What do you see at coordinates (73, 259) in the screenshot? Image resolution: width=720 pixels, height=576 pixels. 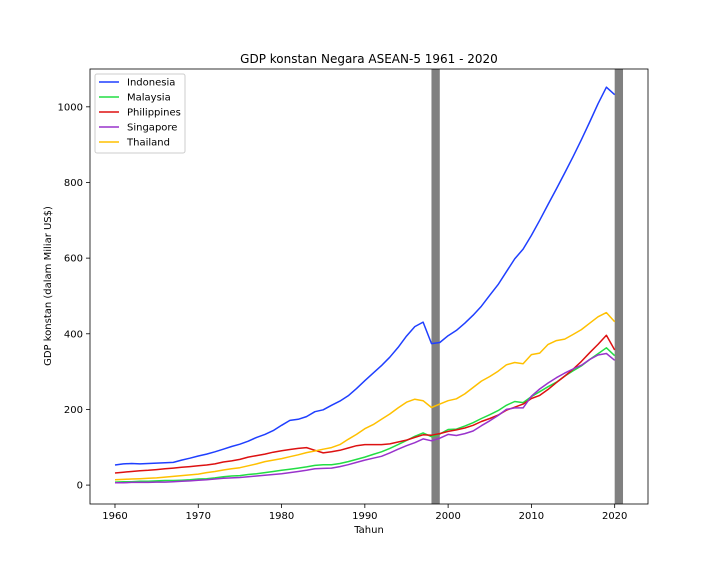 I see `y-tick-label: 600` at bounding box center [73, 259].